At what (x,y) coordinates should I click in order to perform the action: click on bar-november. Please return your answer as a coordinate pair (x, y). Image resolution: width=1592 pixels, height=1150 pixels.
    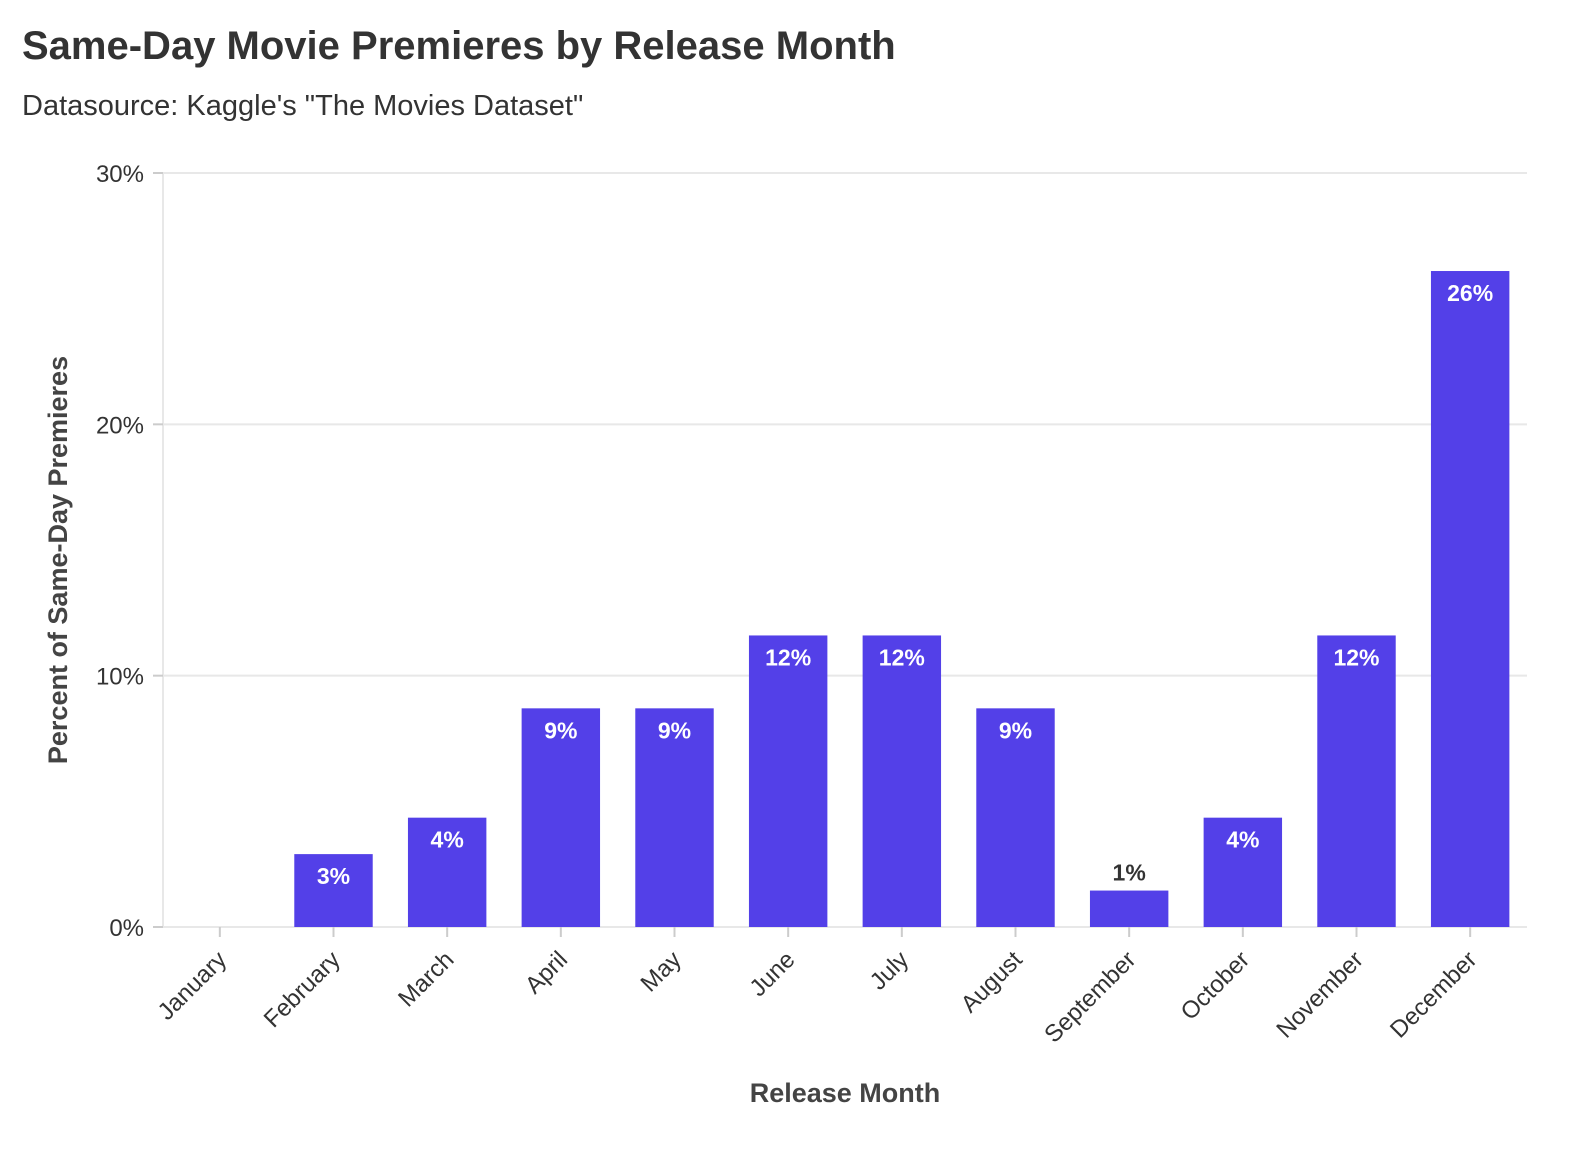
    Looking at the image, I should click on (1356, 781).